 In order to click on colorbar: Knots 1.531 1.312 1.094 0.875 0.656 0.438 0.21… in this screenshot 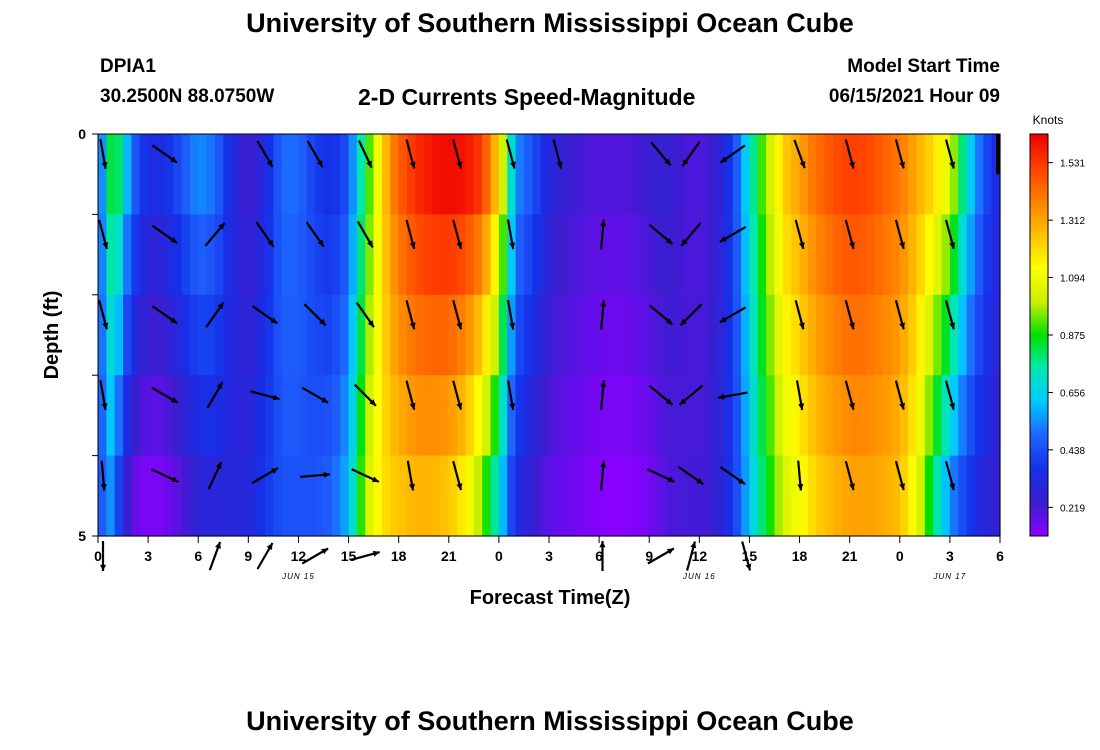, I will do `click(1057, 325)`.